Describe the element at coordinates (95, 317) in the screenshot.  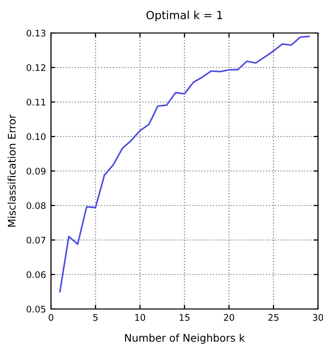
I see `x-tick-label: 5` at that location.